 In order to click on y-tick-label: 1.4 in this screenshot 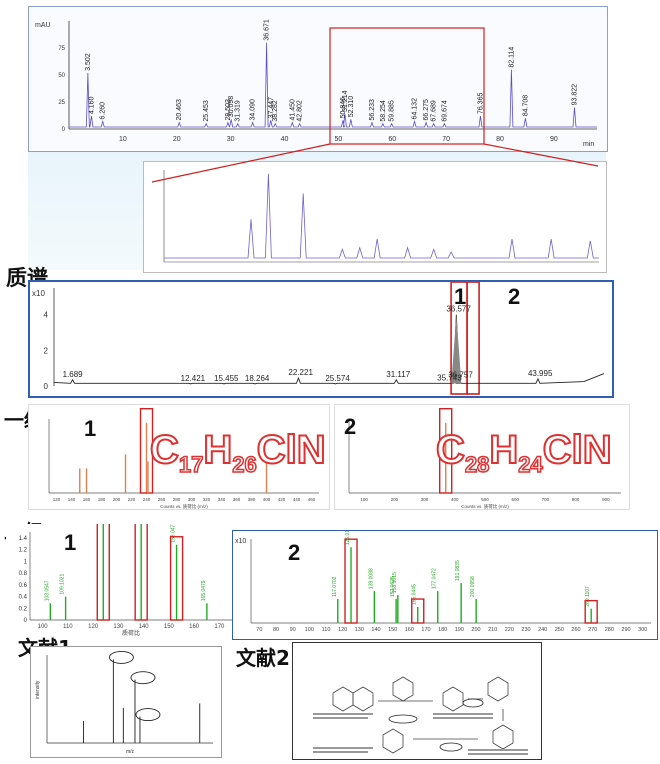, I will do `click(23, 539)`.